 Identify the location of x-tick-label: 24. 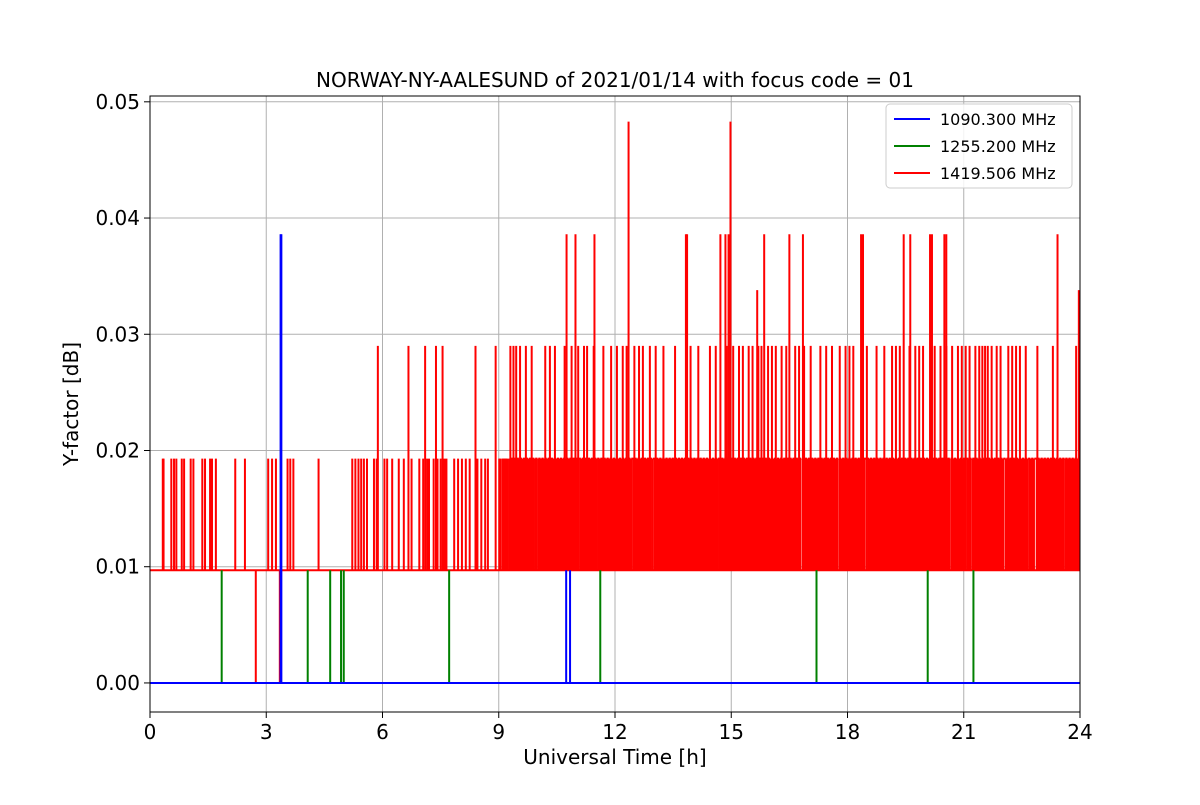
(1079, 732).